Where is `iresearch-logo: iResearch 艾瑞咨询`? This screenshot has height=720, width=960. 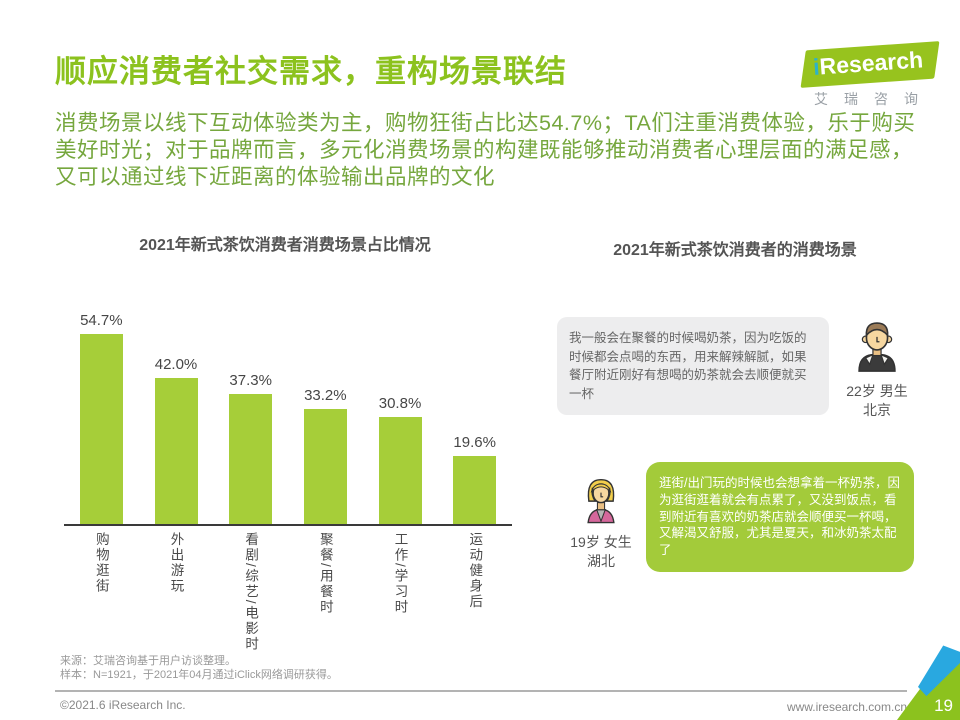 iresearch-logo: iResearch 艾瑞咨询 is located at coordinates (870, 75).